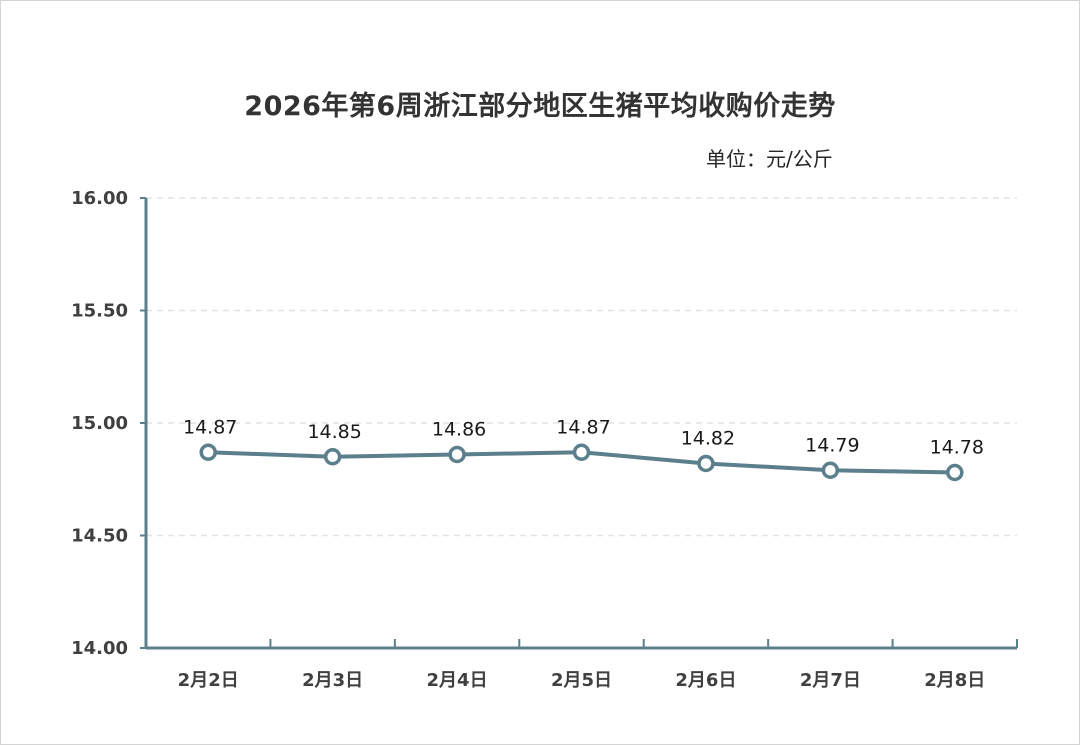 The height and width of the screenshot is (745, 1080). What do you see at coordinates (334, 432) in the screenshot?
I see `data-label: 14.85` at bounding box center [334, 432].